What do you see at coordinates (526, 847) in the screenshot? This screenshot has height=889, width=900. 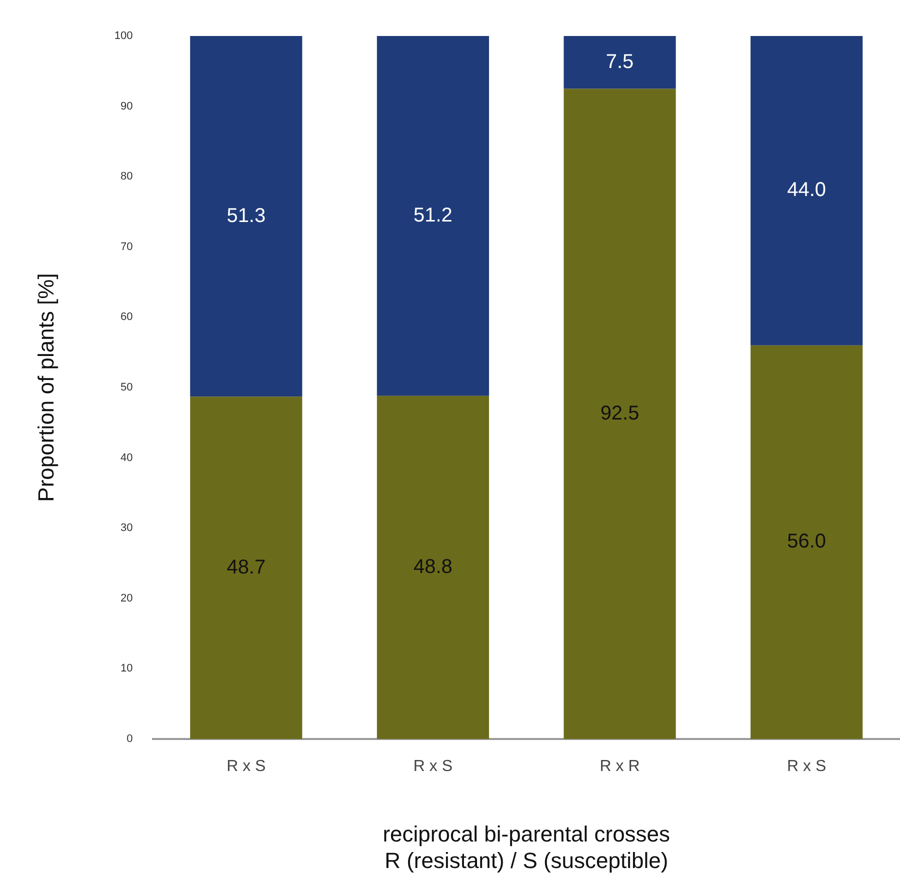 I see `x-axis-title: reciprocal bi-parental crosses R (resistant) / S (susceptible)` at bounding box center [526, 847].